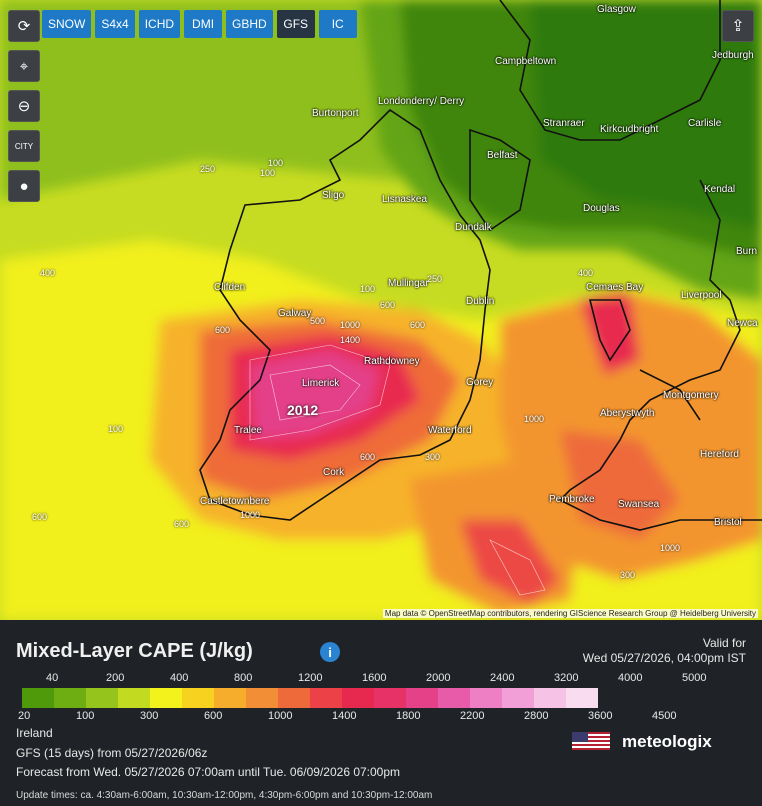 The width and height of the screenshot is (762, 806). What do you see at coordinates (203, 24) in the screenshot?
I see `model-button-dmi: DMI` at bounding box center [203, 24].